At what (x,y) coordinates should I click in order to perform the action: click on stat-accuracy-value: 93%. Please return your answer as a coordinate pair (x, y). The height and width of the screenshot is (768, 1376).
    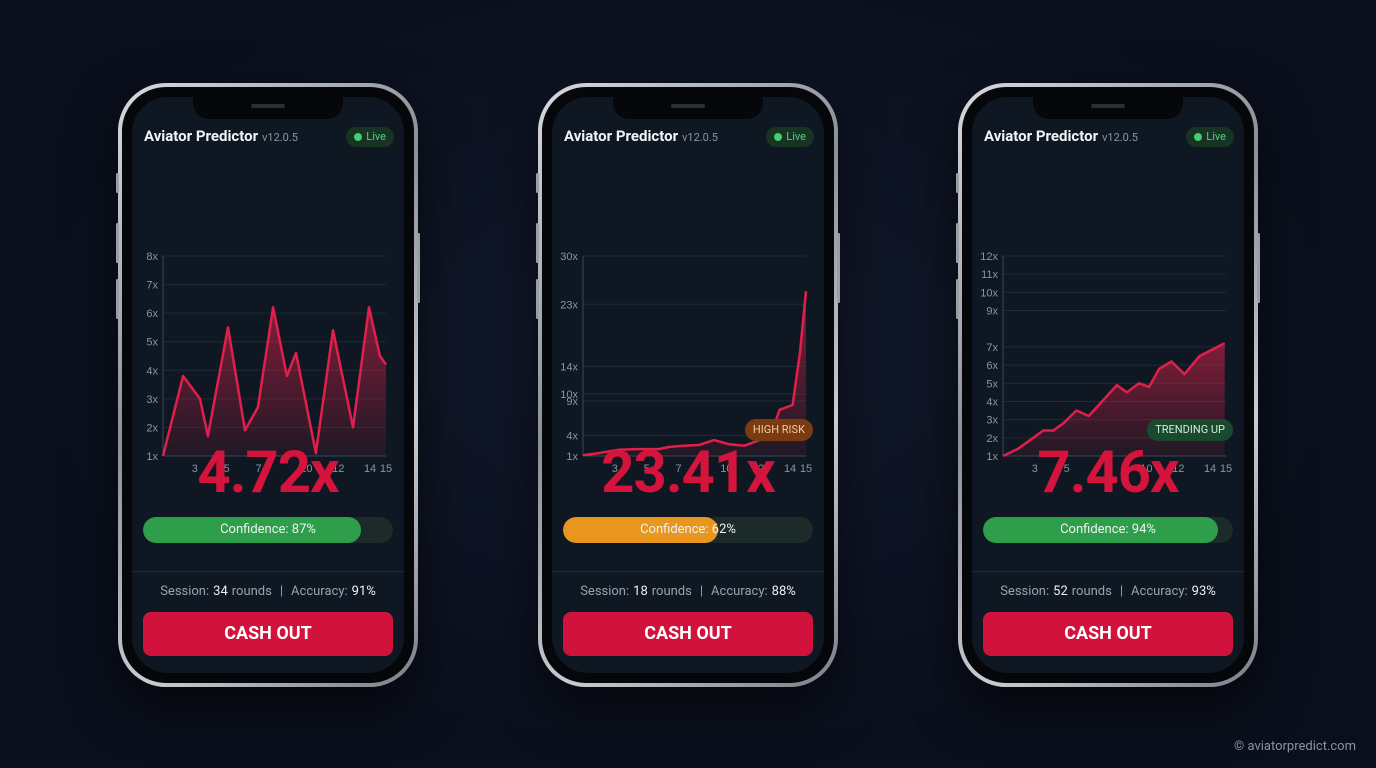
    Looking at the image, I should click on (1203, 591).